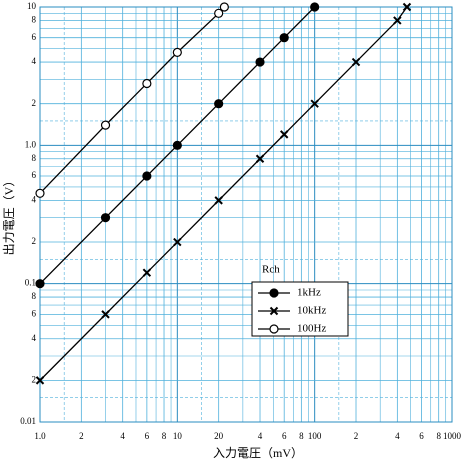  What do you see at coordinates (315, 436) in the screenshot?
I see `x-tick-label: 100` at bounding box center [315, 436].